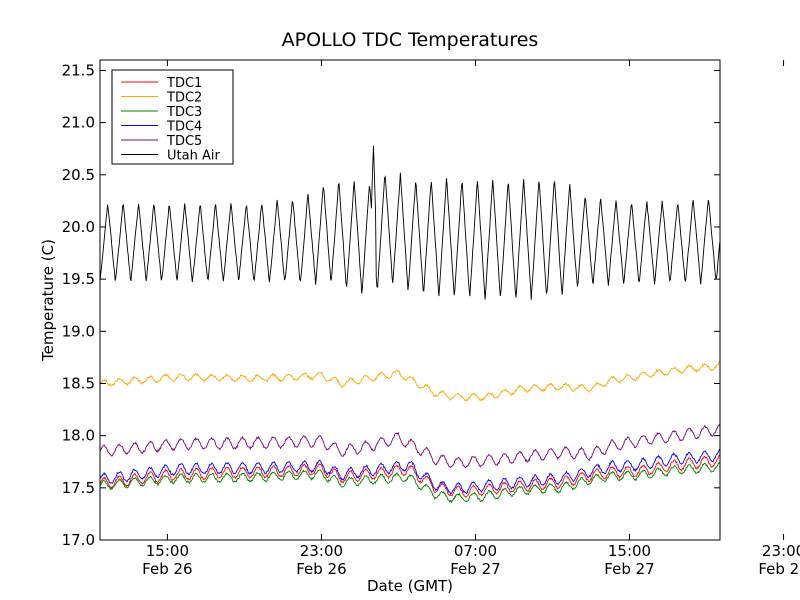 The height and width of the screenshot is (600, 800). What do you see at coordinates (78, 123) in the screenshot?
I see `y-tick-label: 21.0` at bounding box center [78, 123].